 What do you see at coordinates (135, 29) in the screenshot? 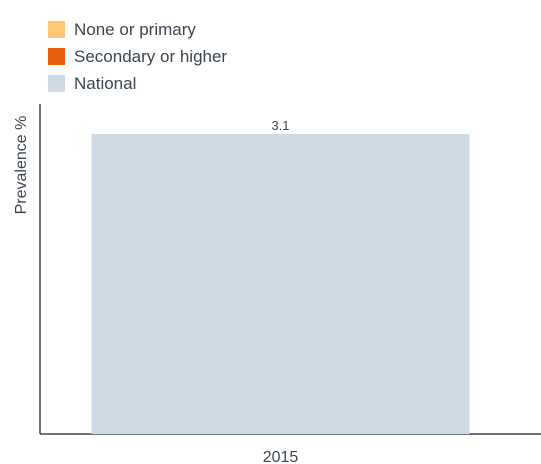
I see `legend-label: None or primary` at bounding box center [135, 29].